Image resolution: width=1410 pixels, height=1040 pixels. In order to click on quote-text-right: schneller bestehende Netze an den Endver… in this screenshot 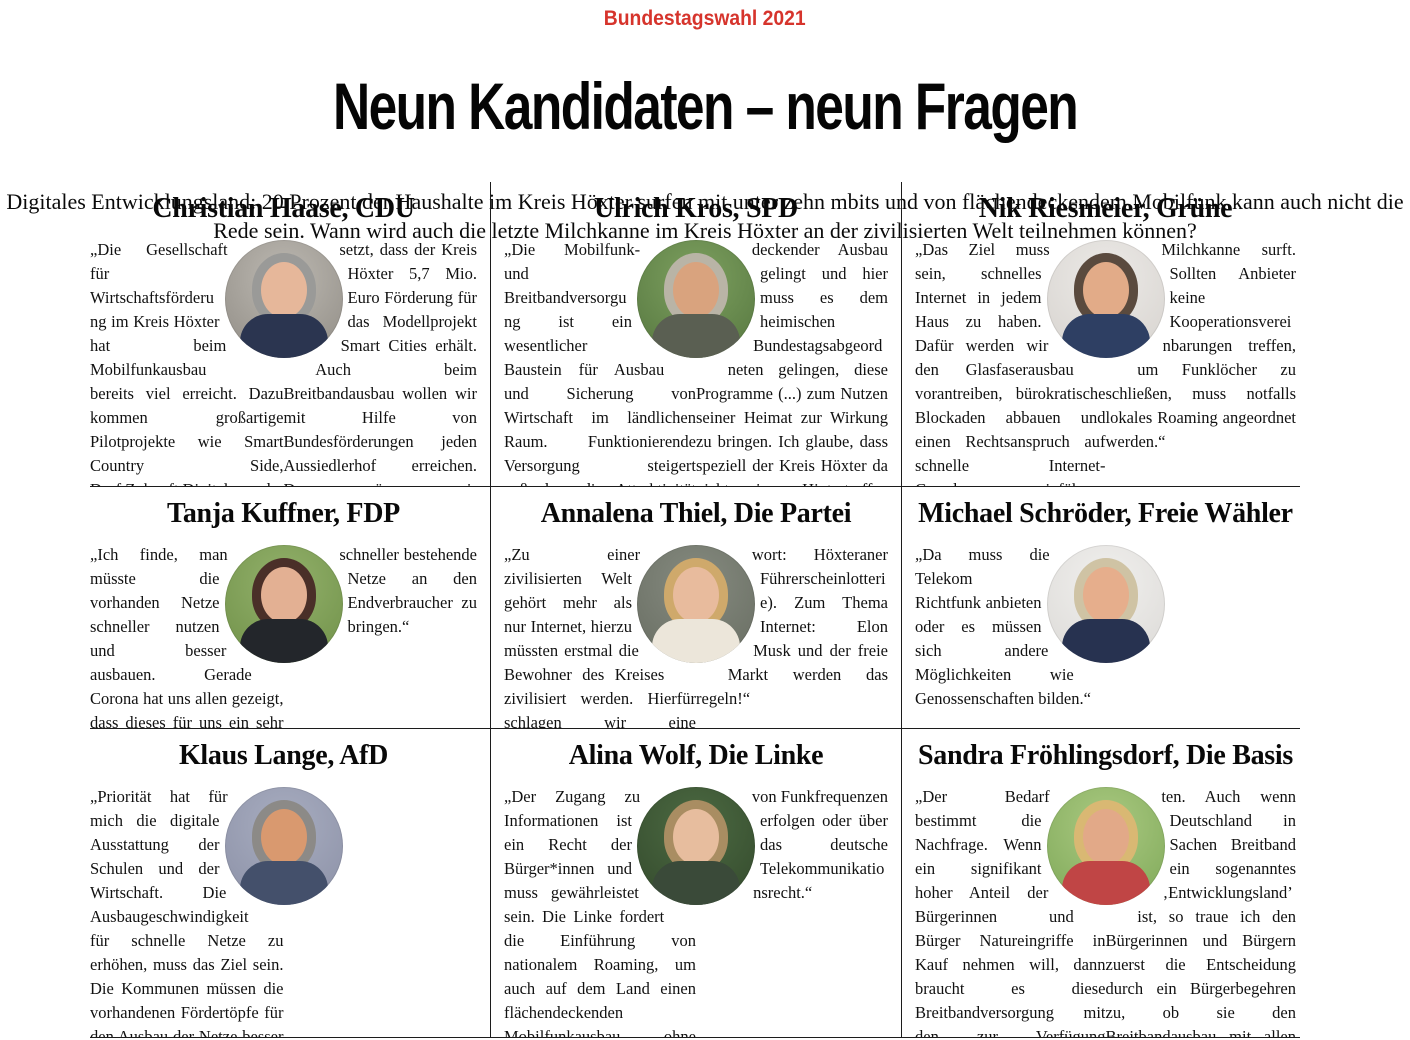, I will do `click(408, 590)`.